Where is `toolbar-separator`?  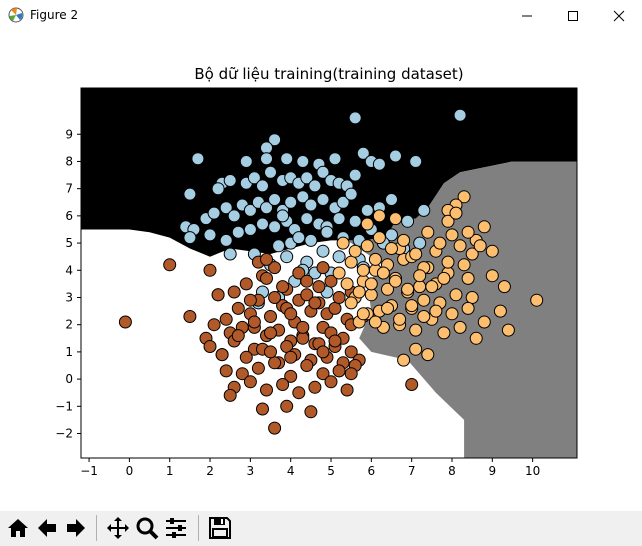
toolbar-separator is located at coordinates (198, 528).